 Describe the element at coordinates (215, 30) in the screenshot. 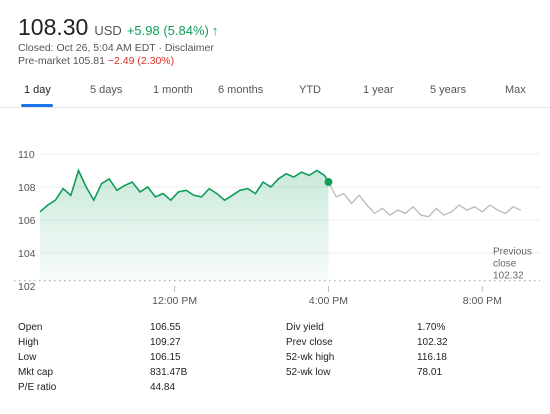

I see `up-arrow-icon: ↑` at that location.